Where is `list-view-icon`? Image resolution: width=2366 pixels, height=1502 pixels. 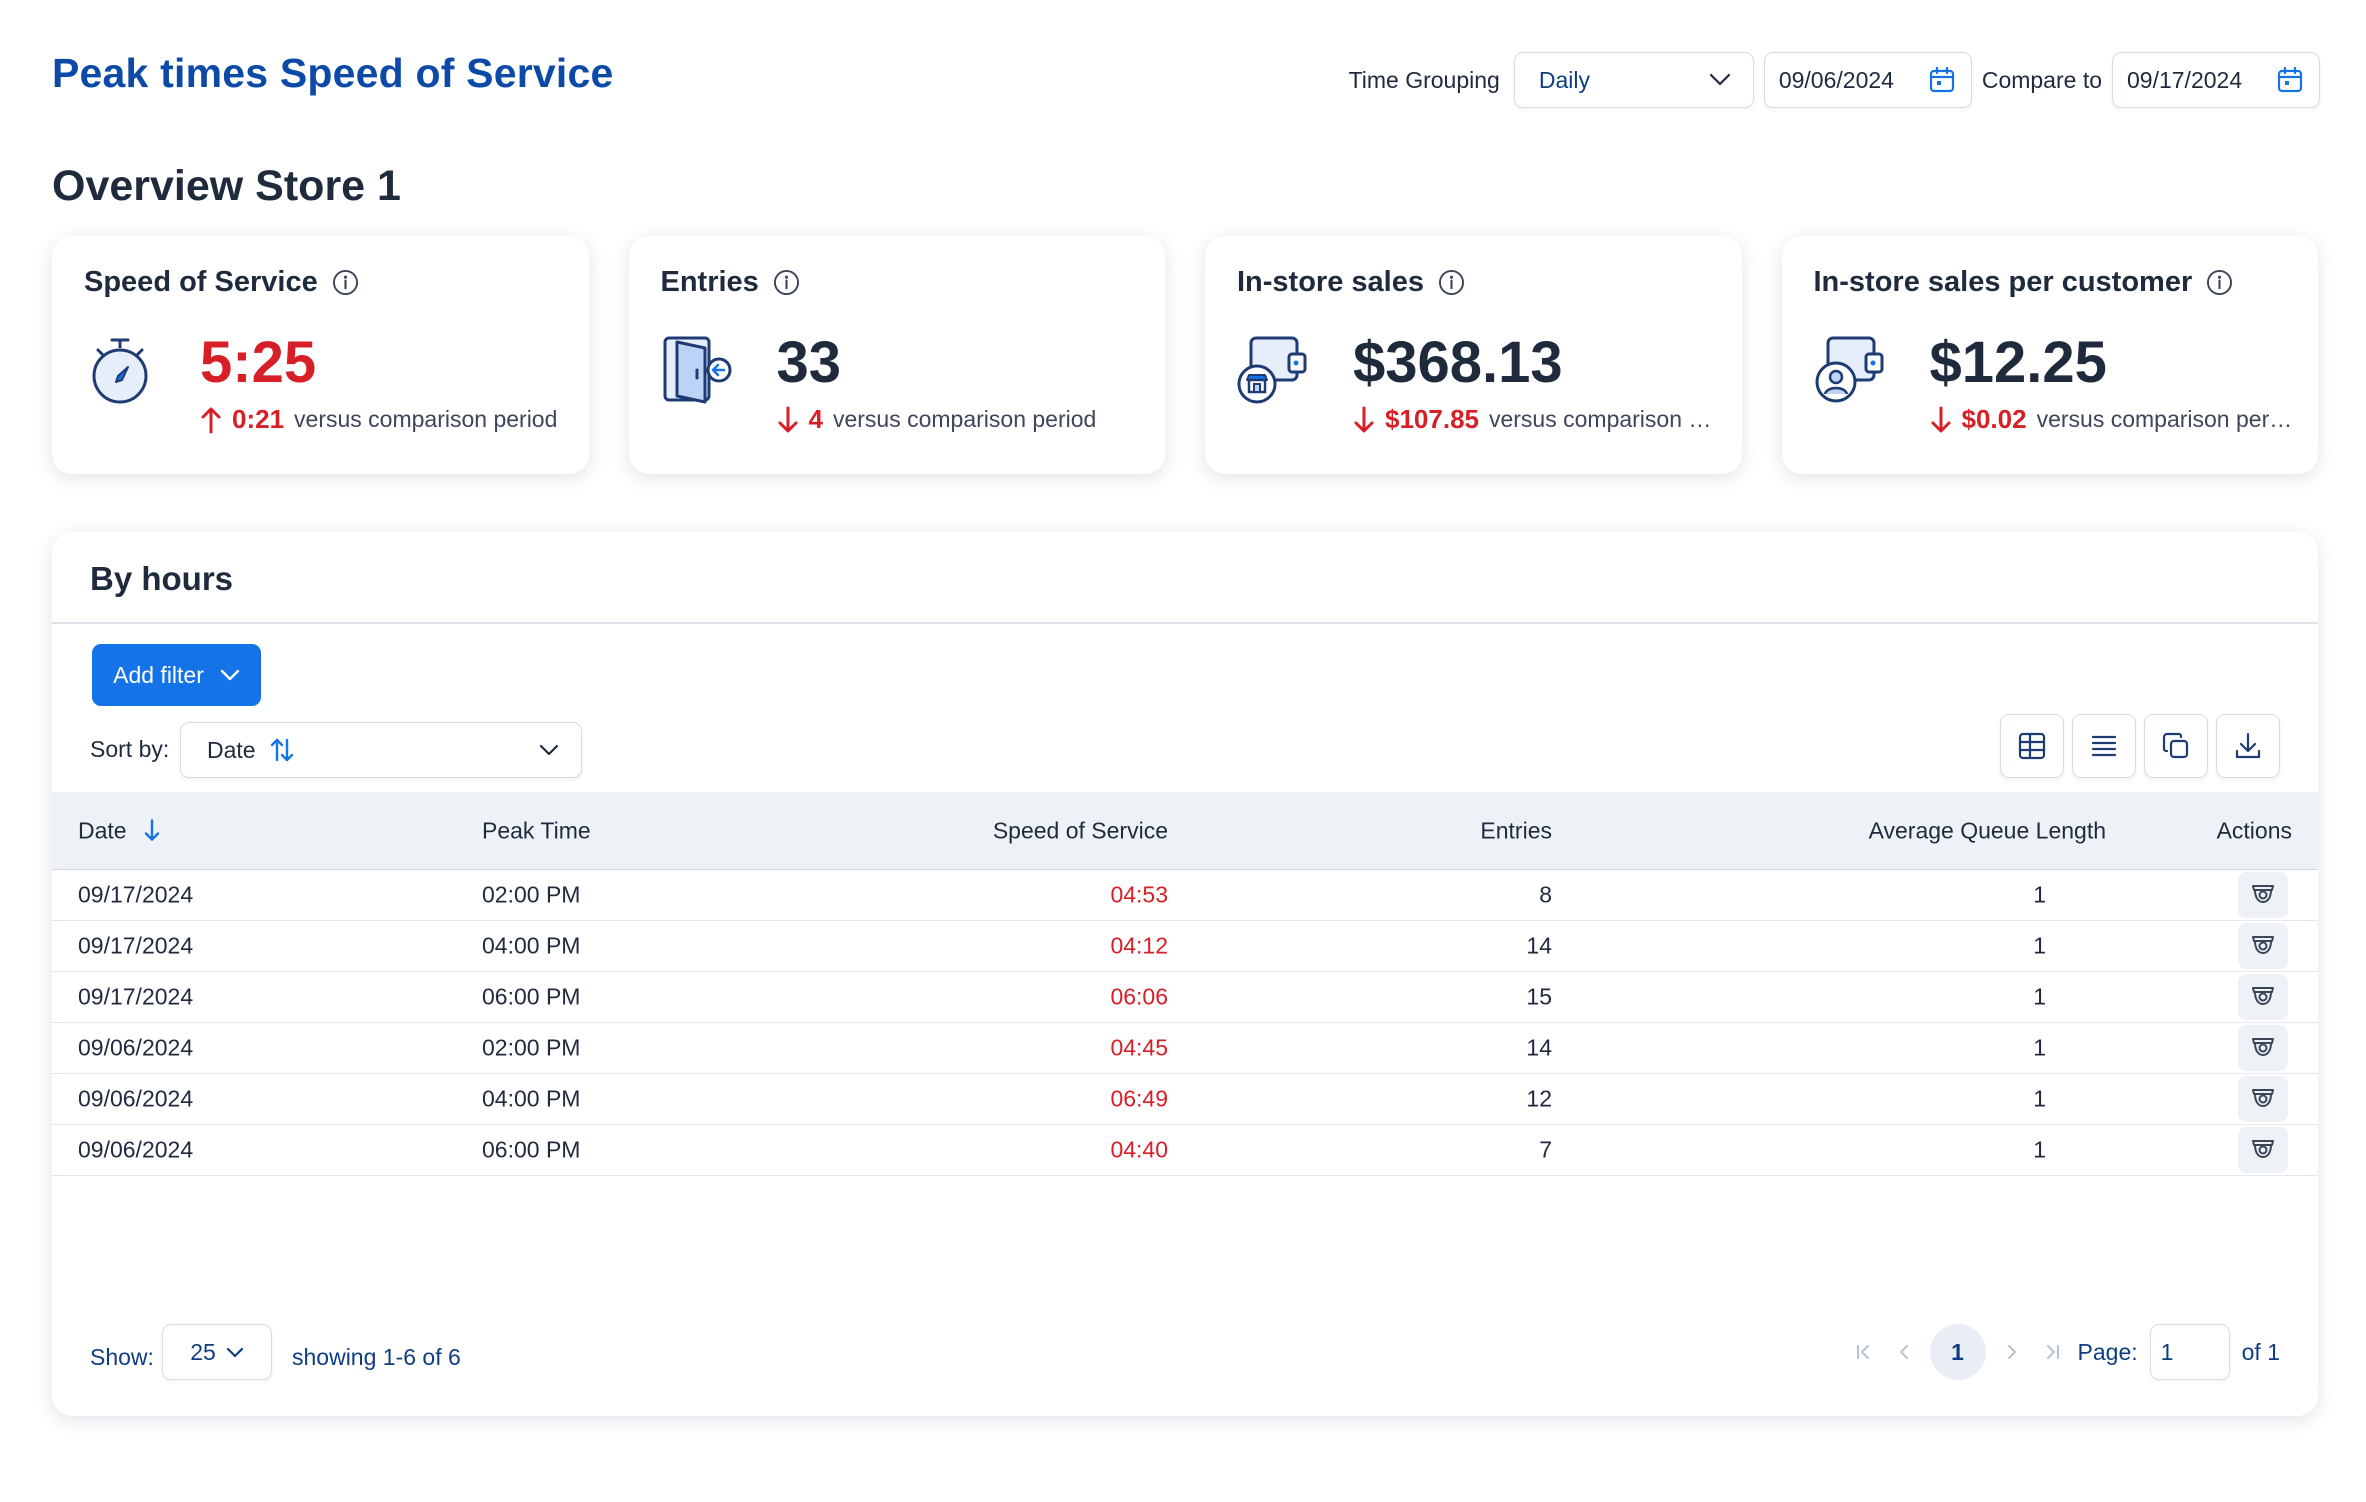
list-view-icon is located at coordinates (2104, 746).